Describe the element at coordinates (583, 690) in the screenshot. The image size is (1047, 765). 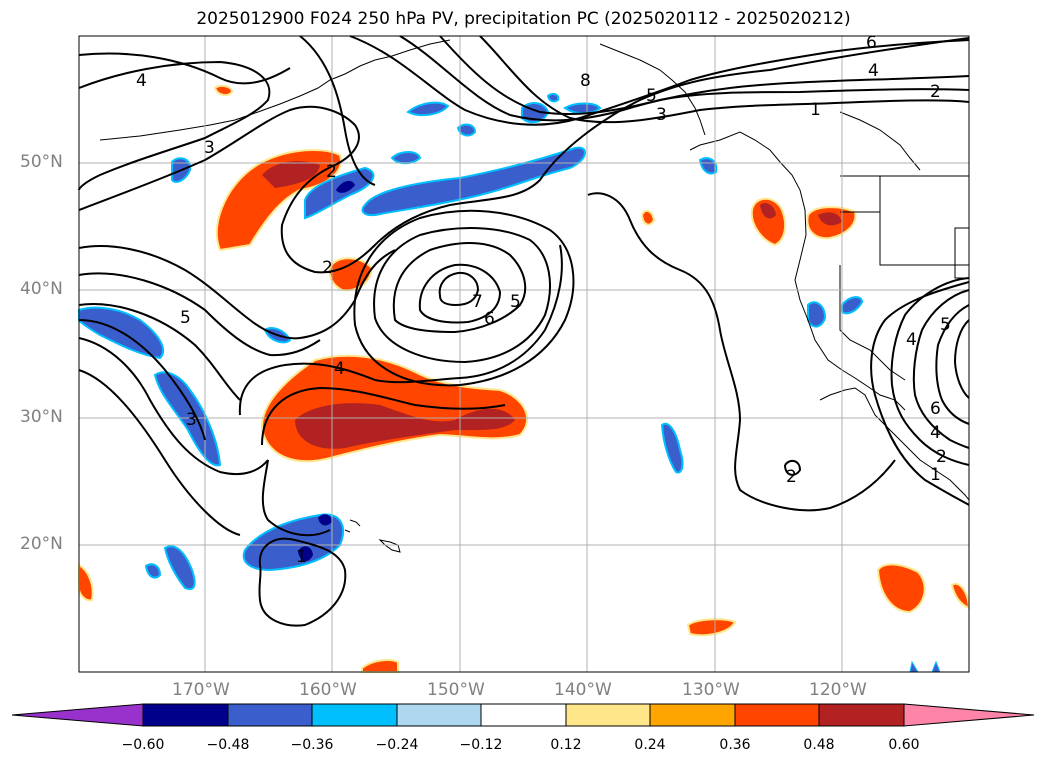
I see `lon-label: 140°W` at that location.